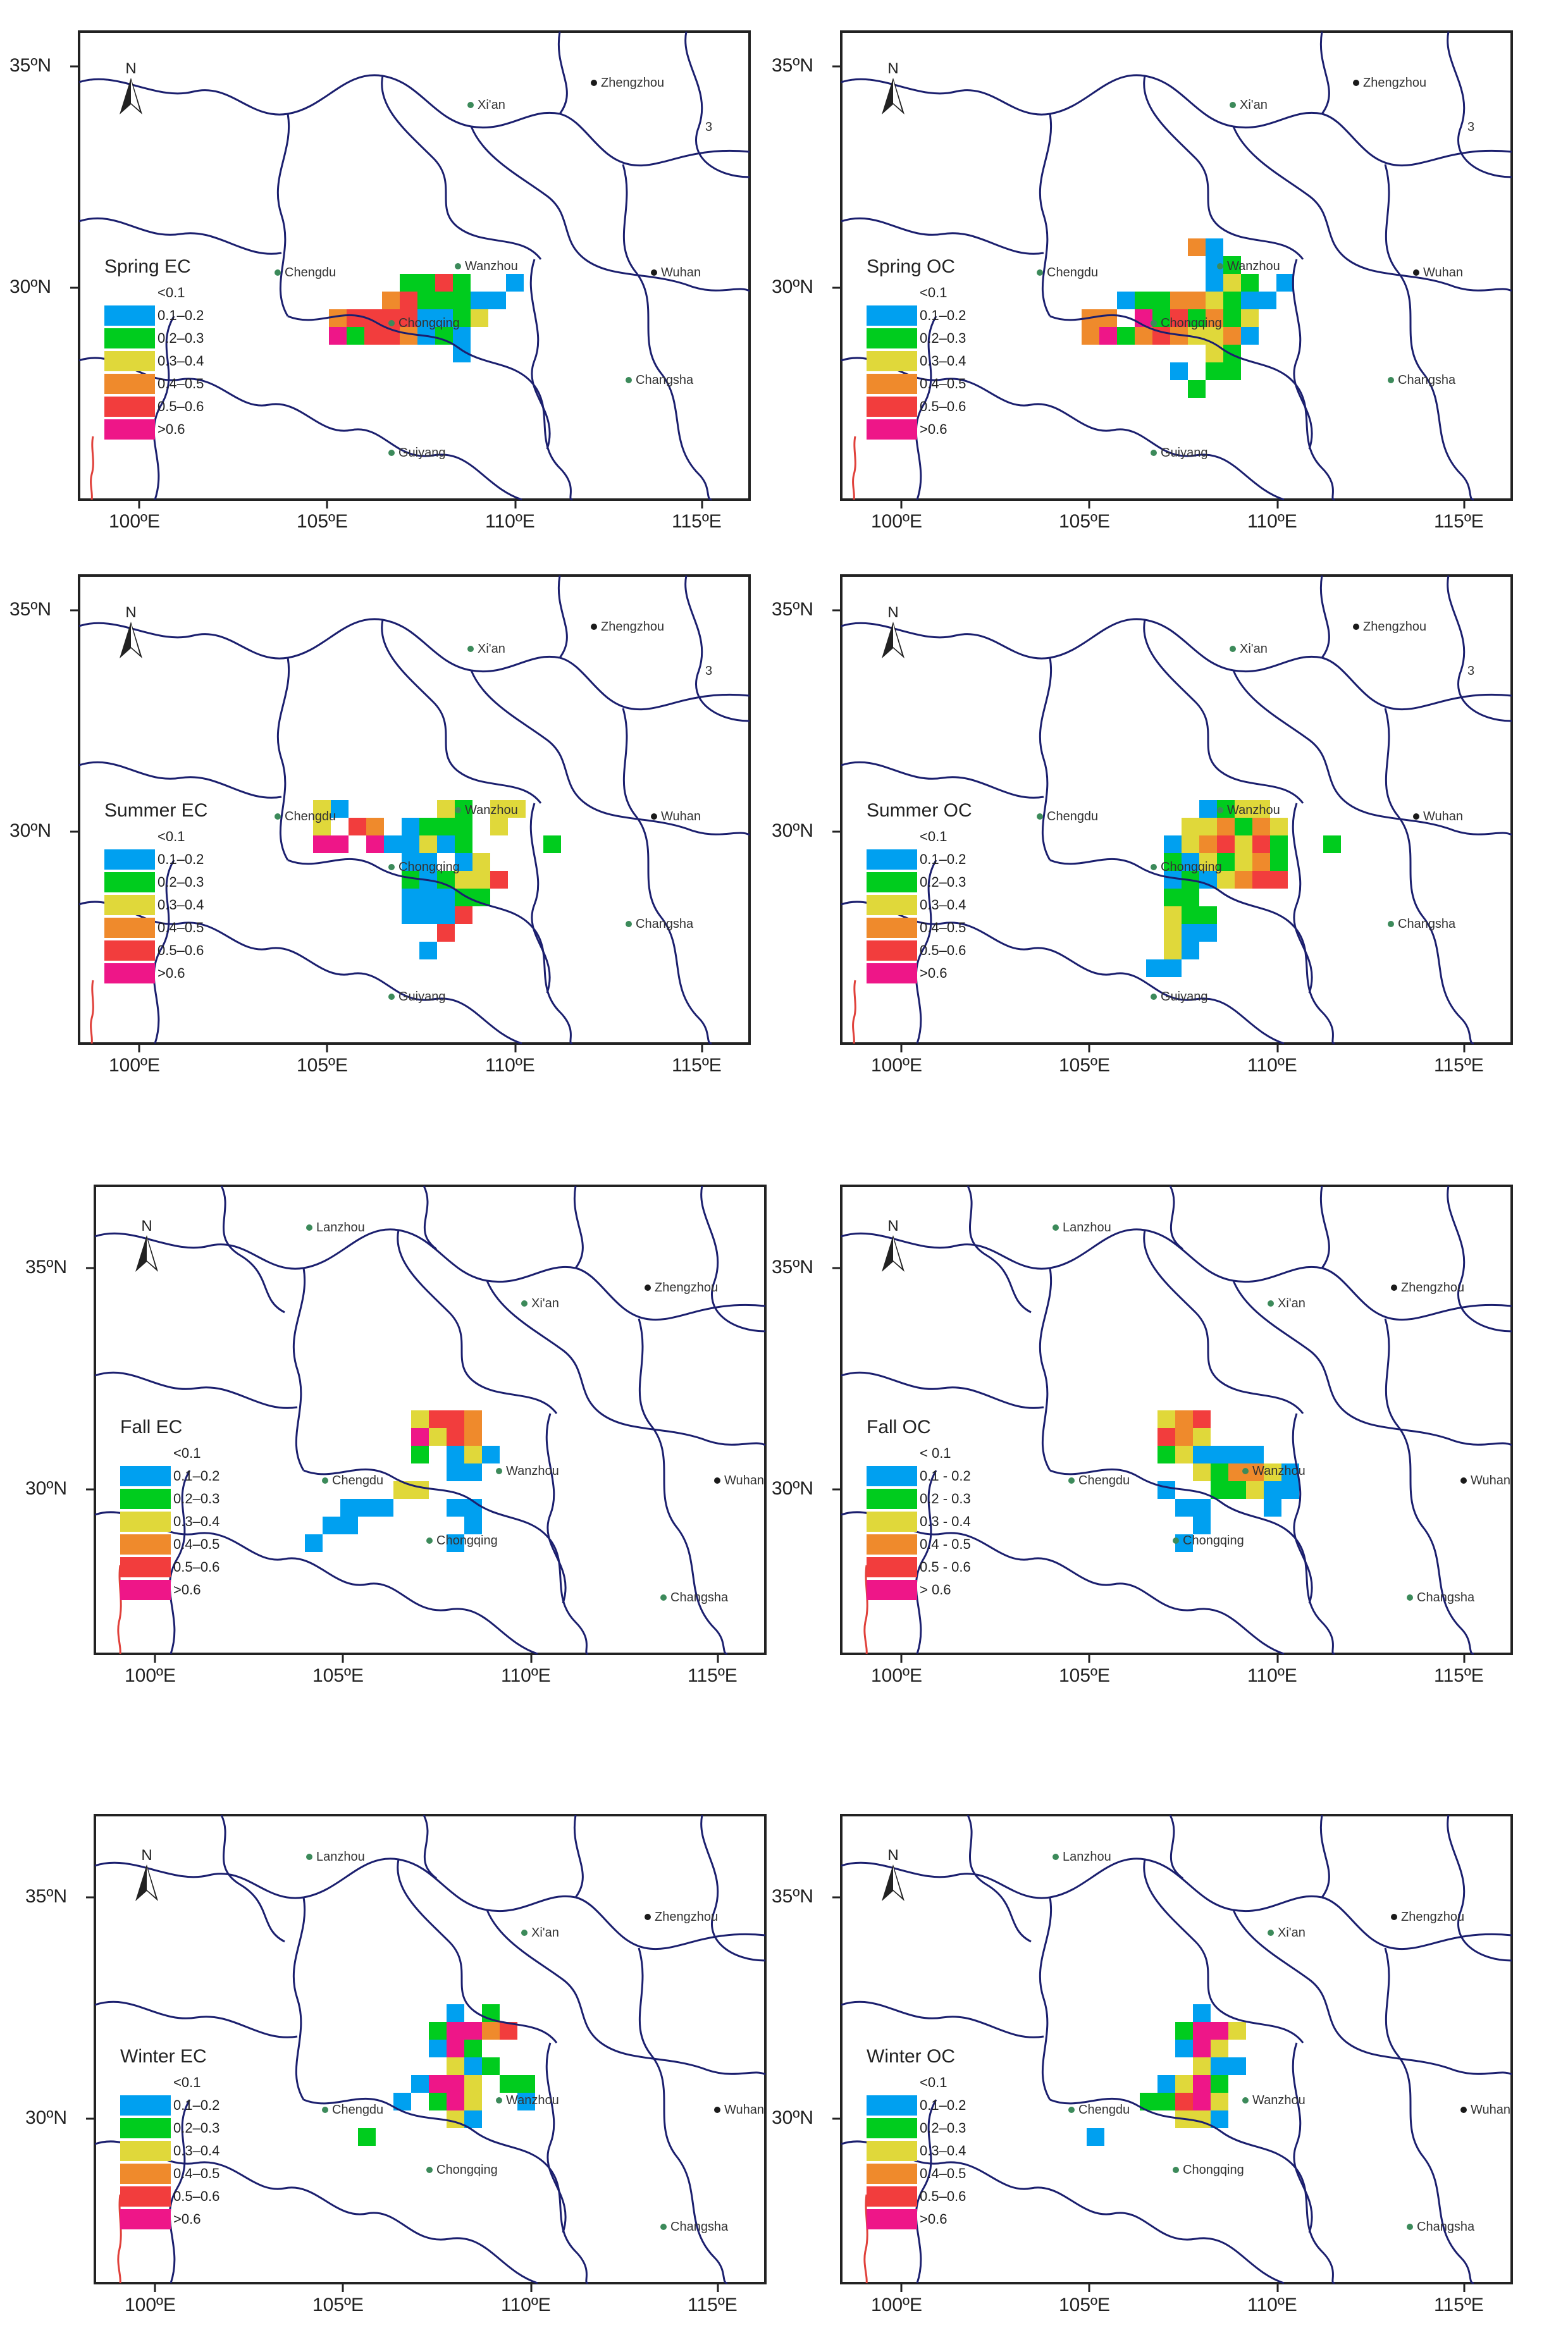 The height and width of the screenshot is (2335, 1568). What do you see at coordinates (151, 1427) in the screenshot?
I see `legend-title: Fall EC` at bounding box center [151, 1427].